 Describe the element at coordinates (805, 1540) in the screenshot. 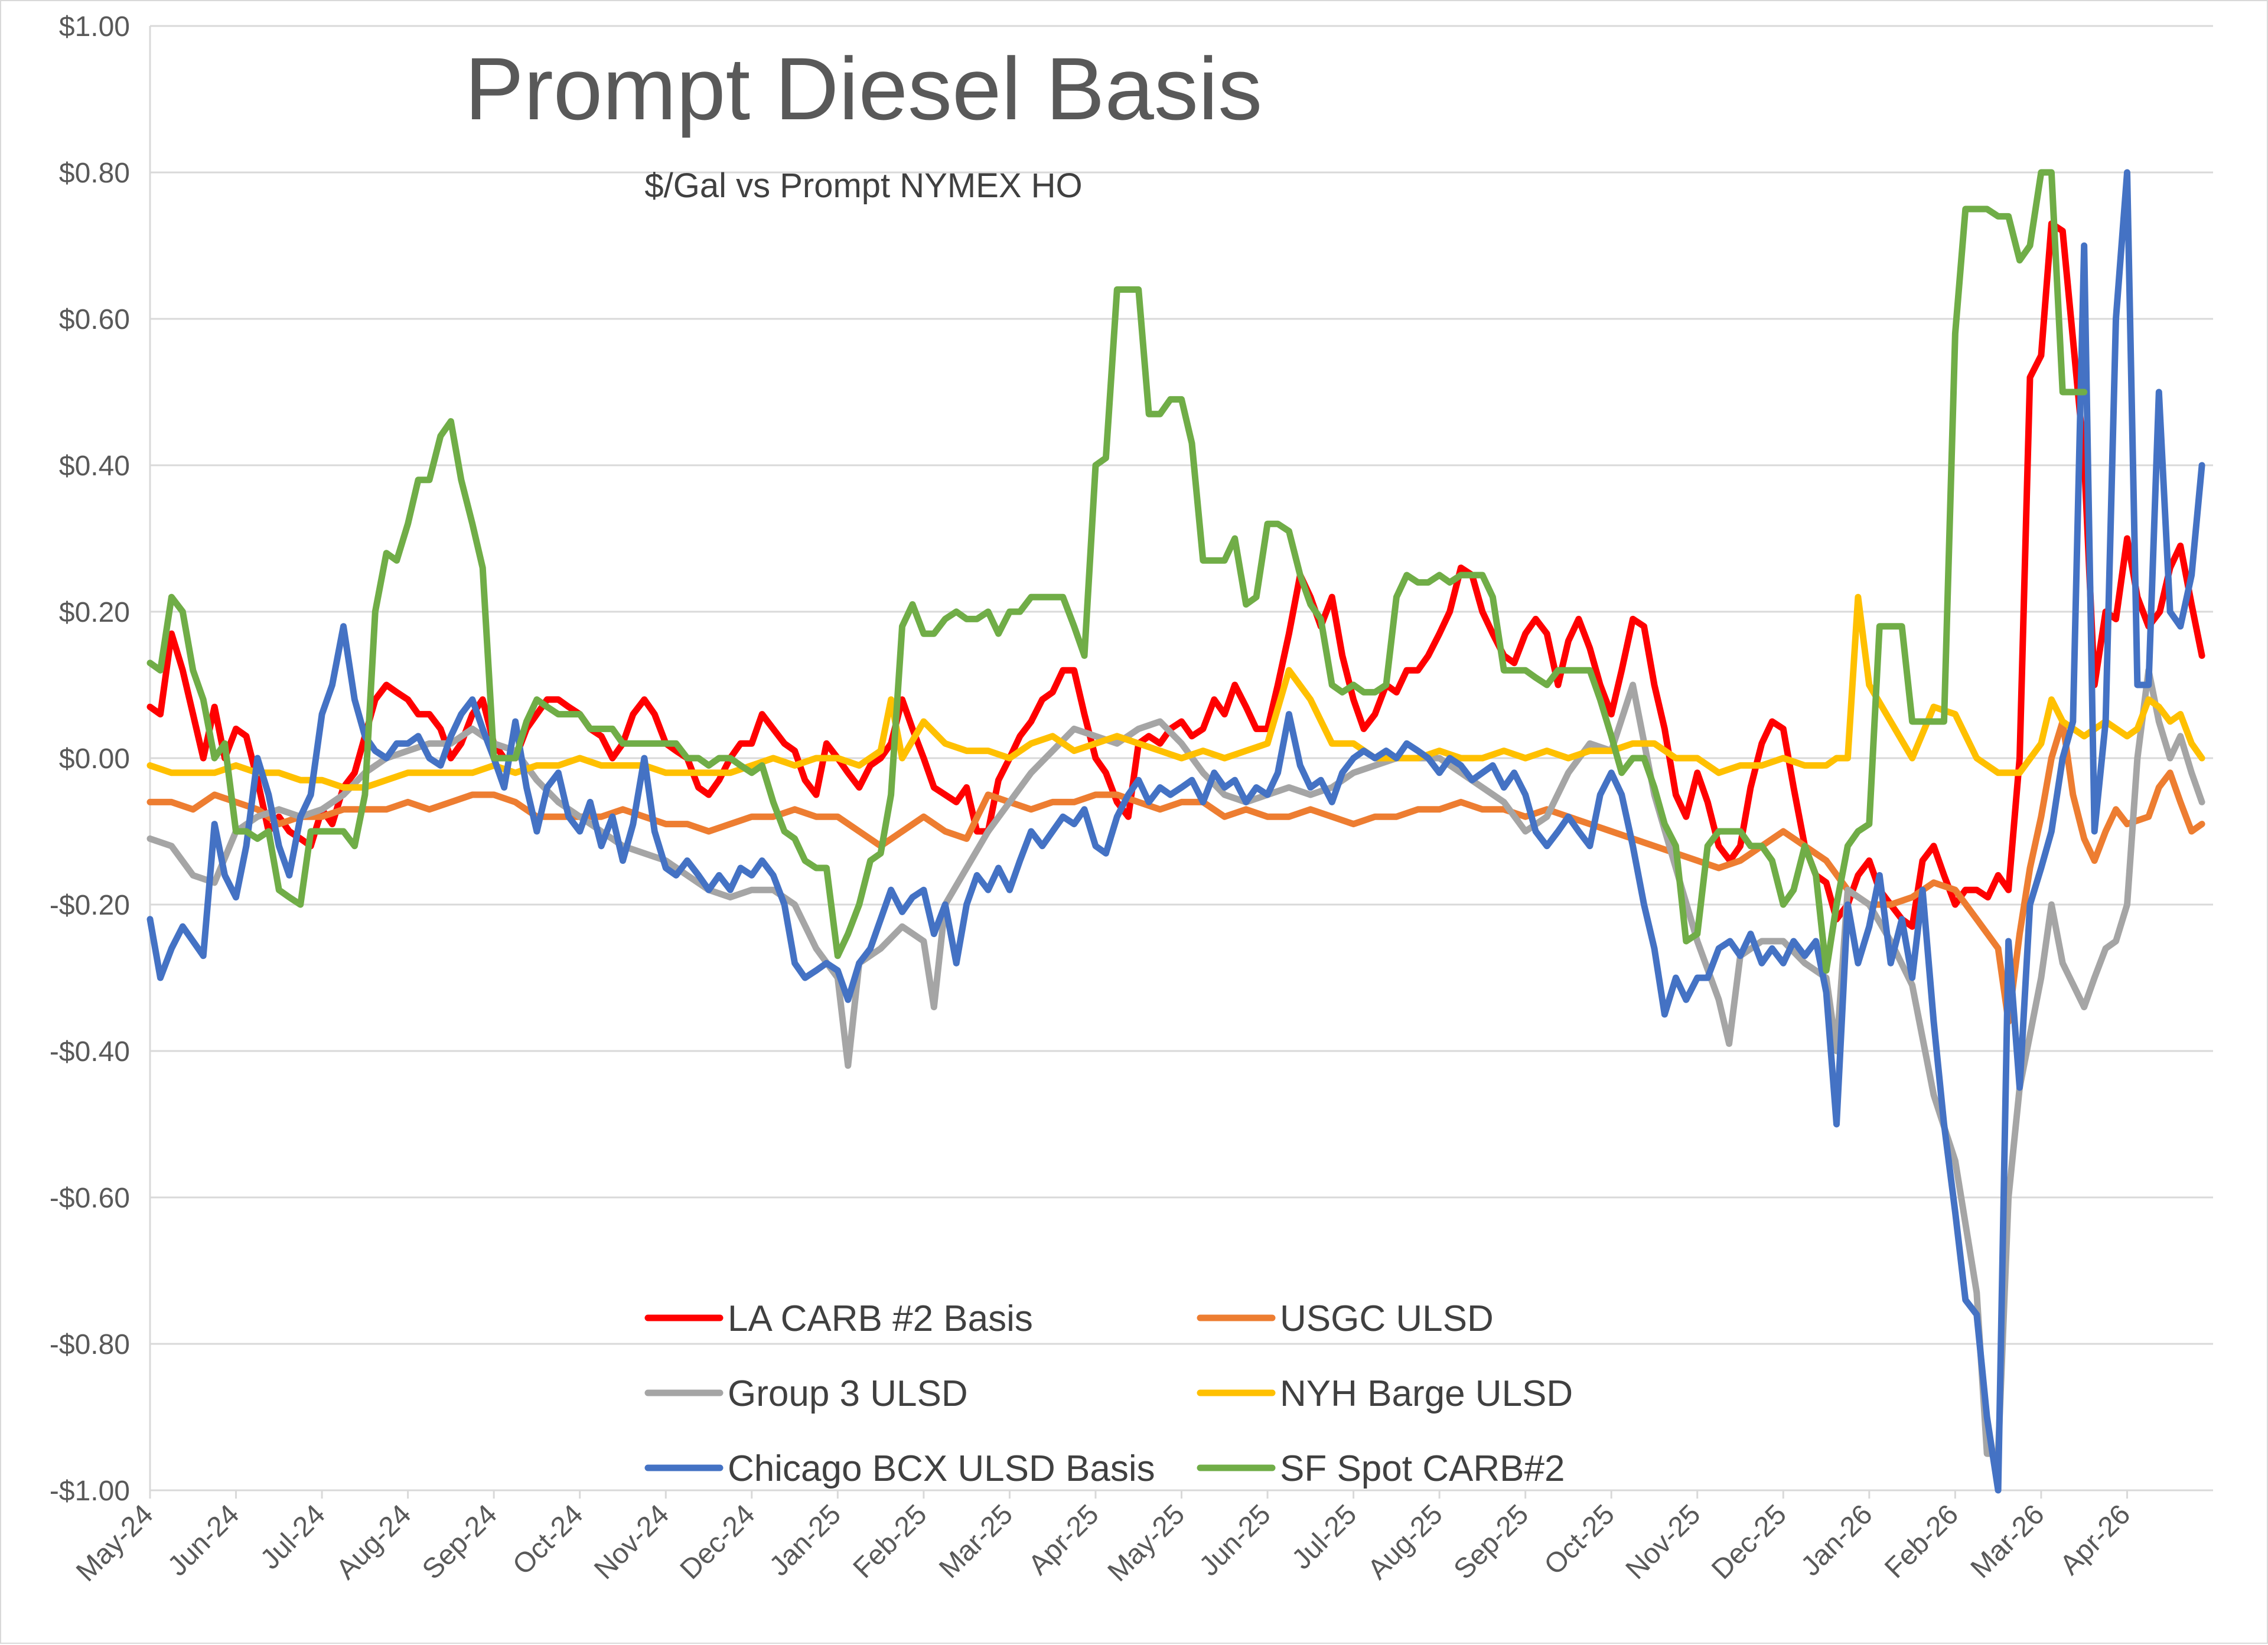

I see `x-tick-label: Jan-25` at that location.